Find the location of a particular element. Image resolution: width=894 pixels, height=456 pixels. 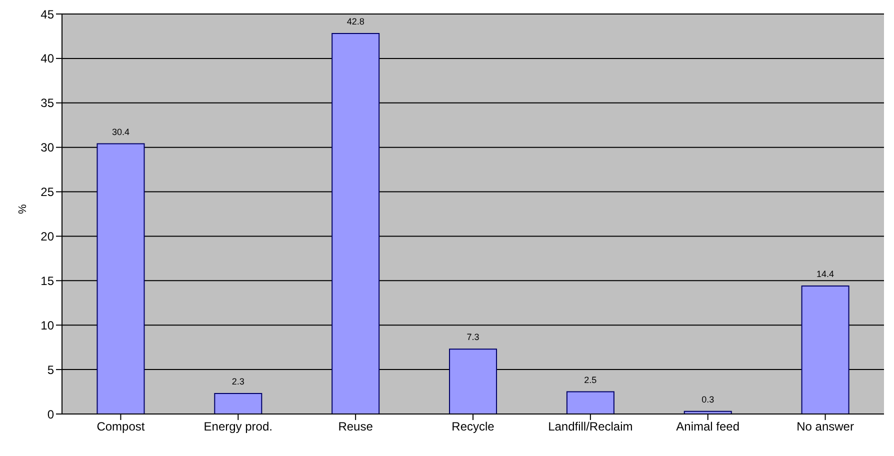

x-tick-label: Compost is located at coordinates (121, 427).